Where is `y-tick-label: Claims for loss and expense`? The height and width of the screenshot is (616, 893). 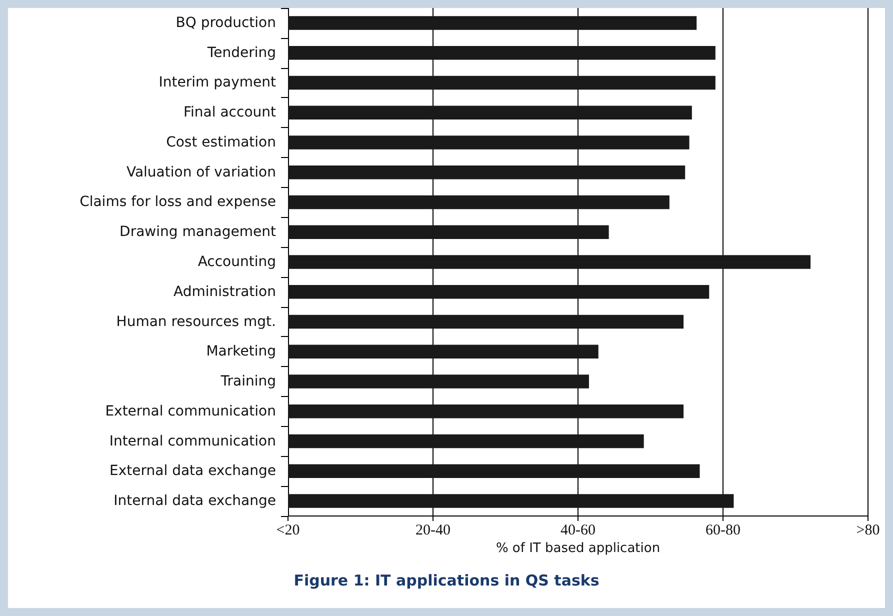 y-tick-label: Claims for loss and expense is located at coordinates (178, 202).